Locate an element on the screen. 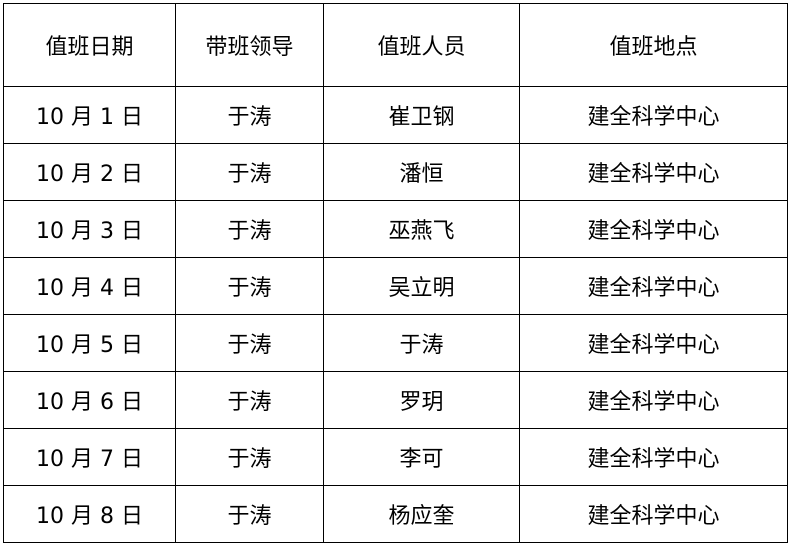 This screenshot has height=545, width=790. date-cell: 10 月 4 日 is located at coordinates (89, 286).